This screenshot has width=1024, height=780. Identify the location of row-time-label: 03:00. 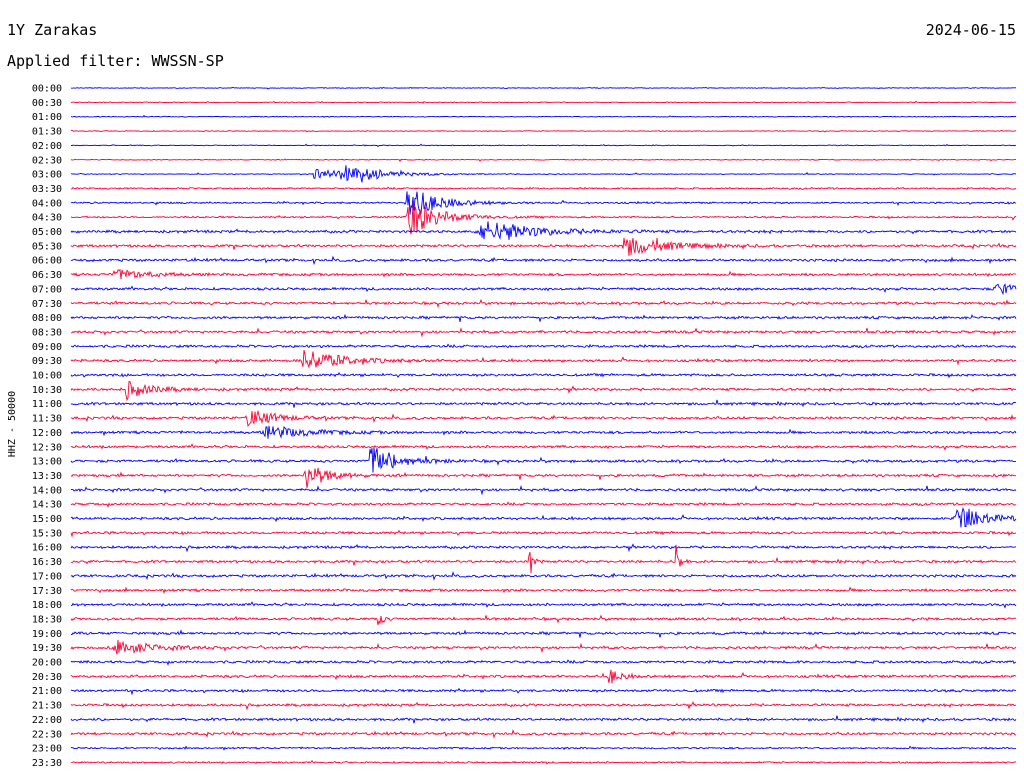
(47, 175).